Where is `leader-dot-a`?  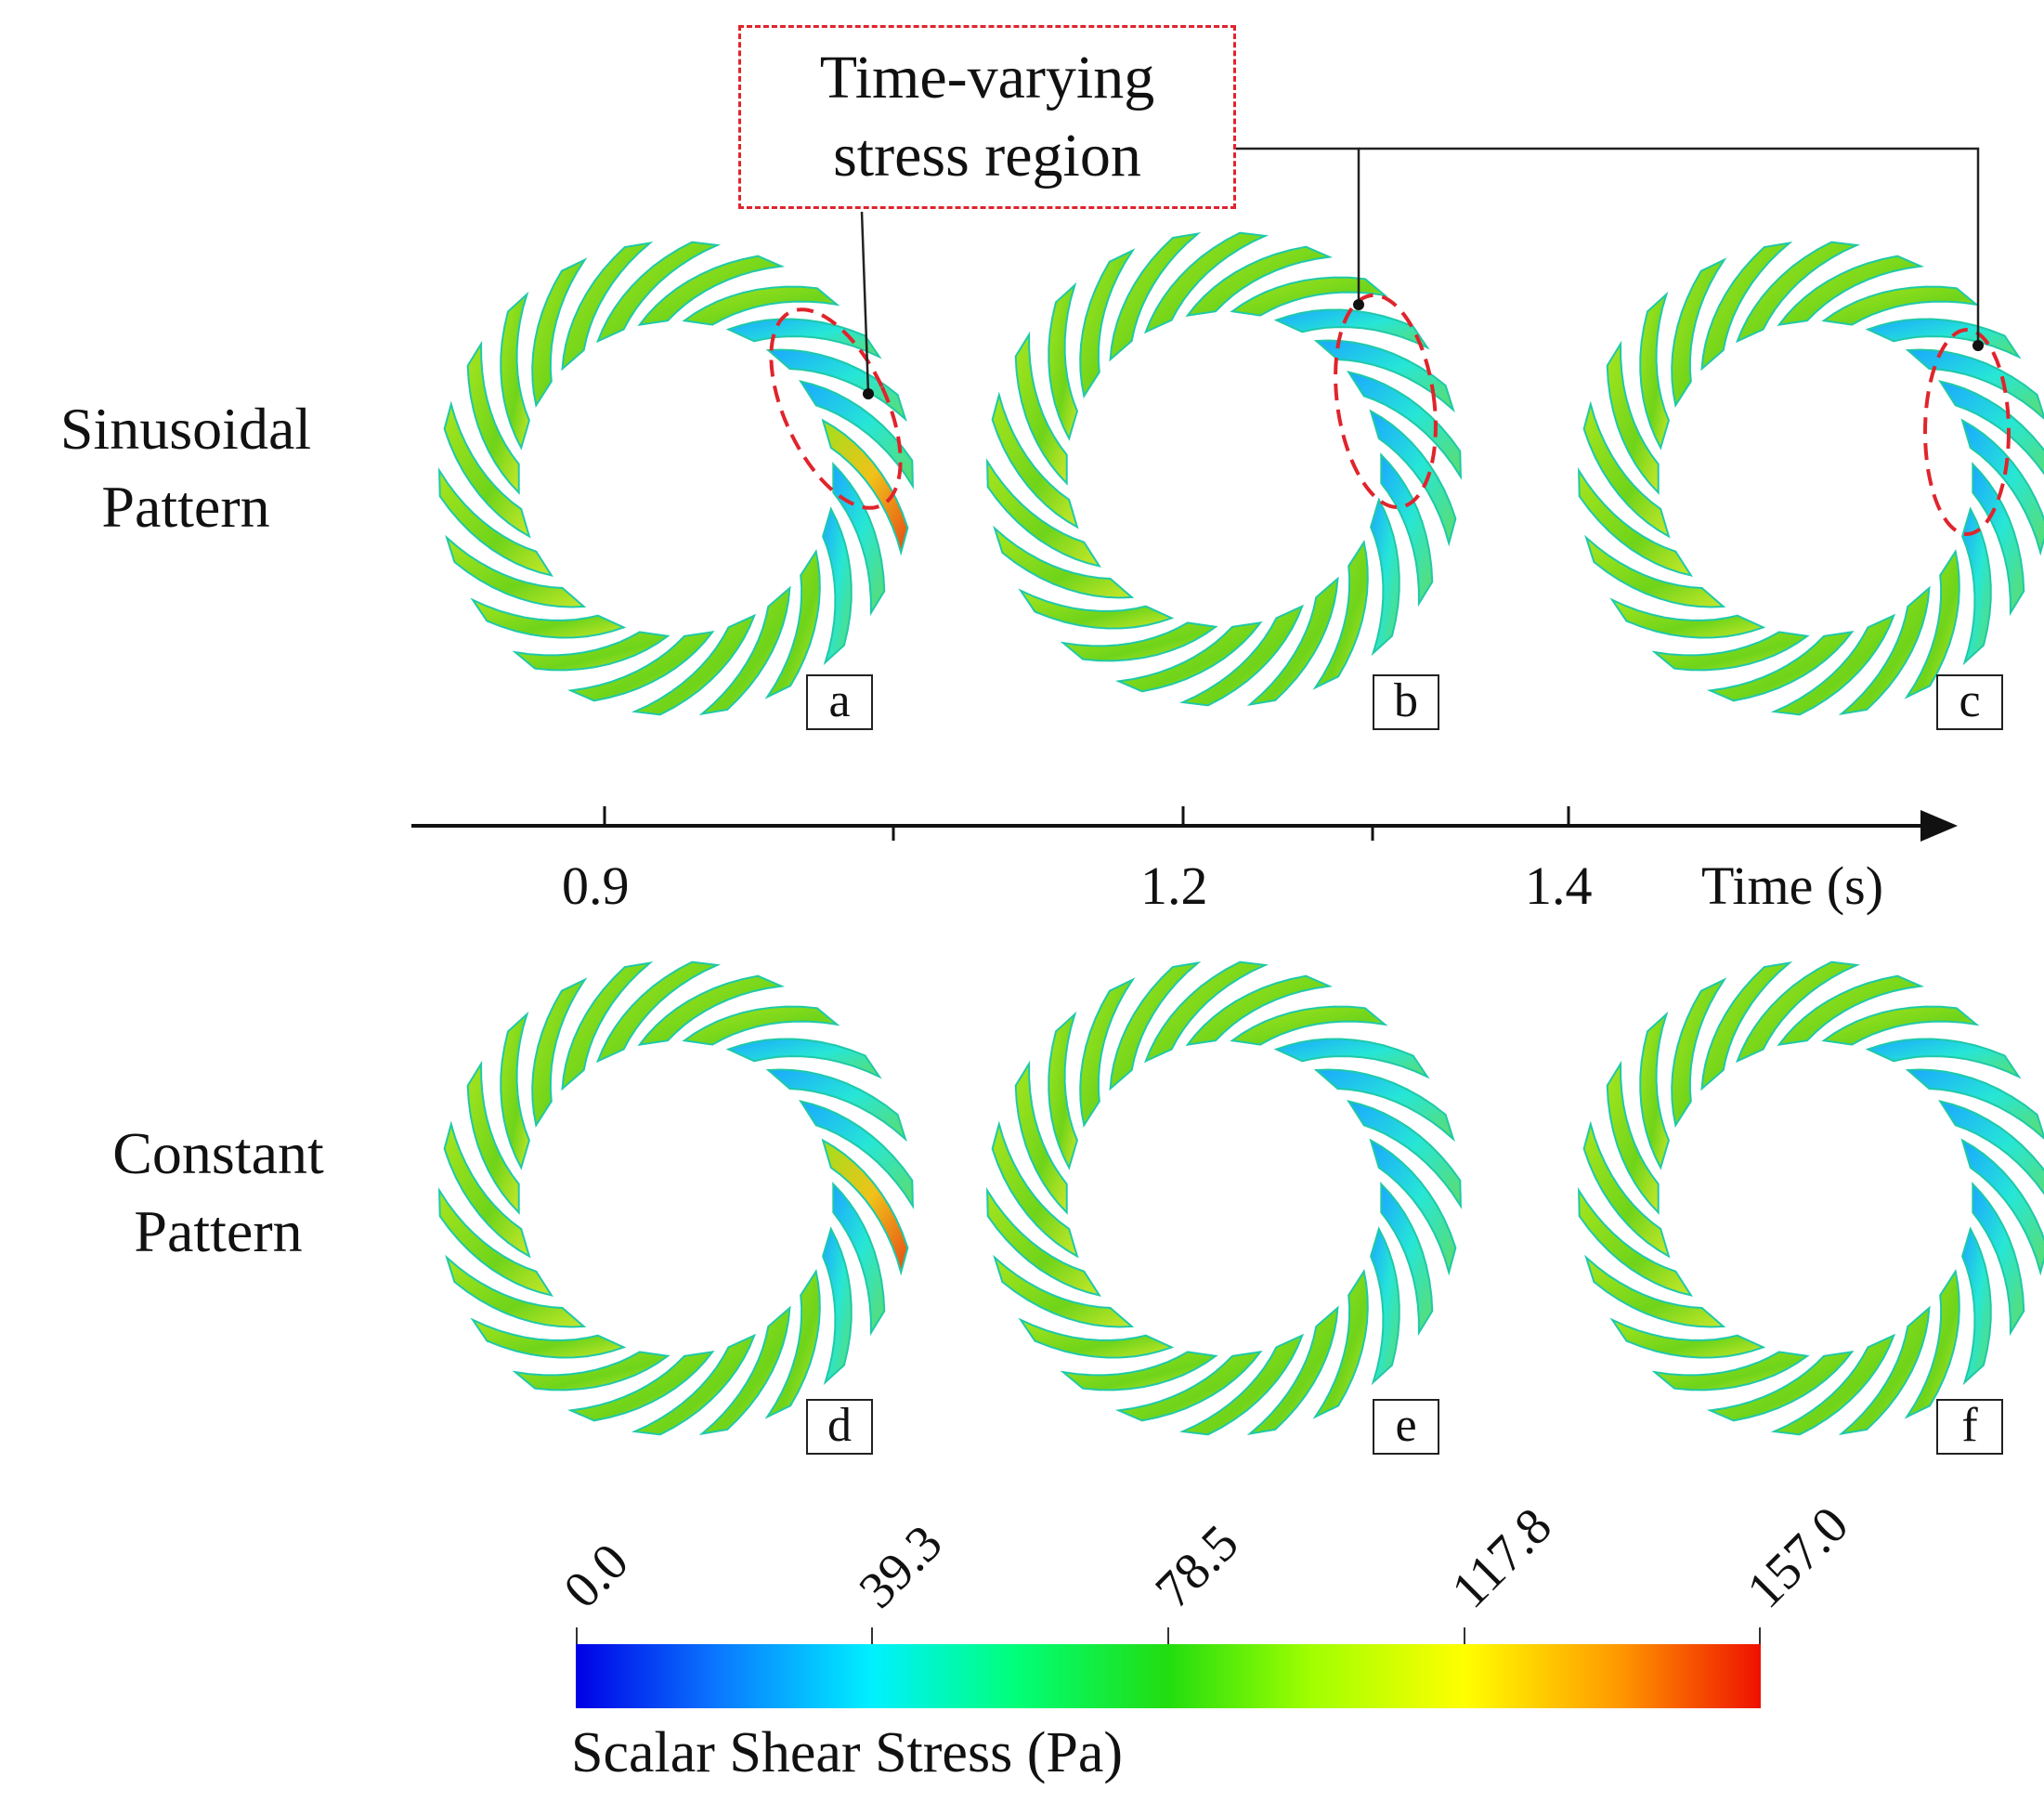
leader-dot-a is located at coordinates (868, 393).